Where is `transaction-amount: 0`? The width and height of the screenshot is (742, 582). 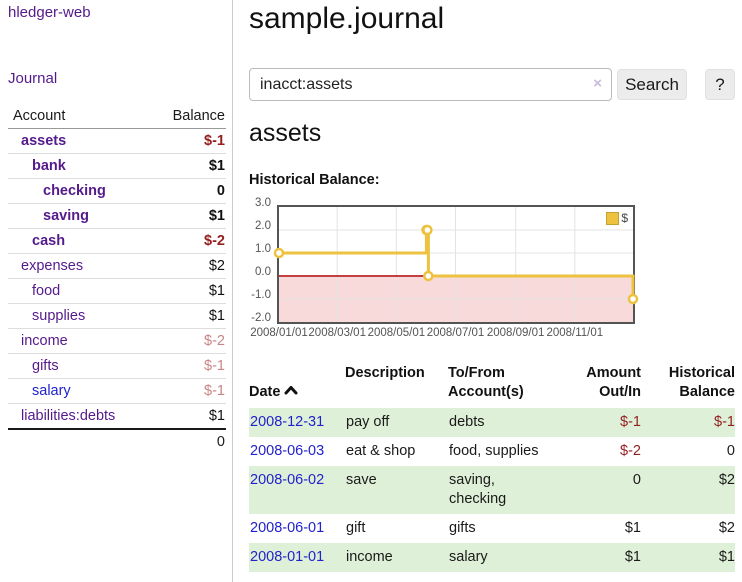 transaction-amount: 0 is located at coordinates (636, 480).